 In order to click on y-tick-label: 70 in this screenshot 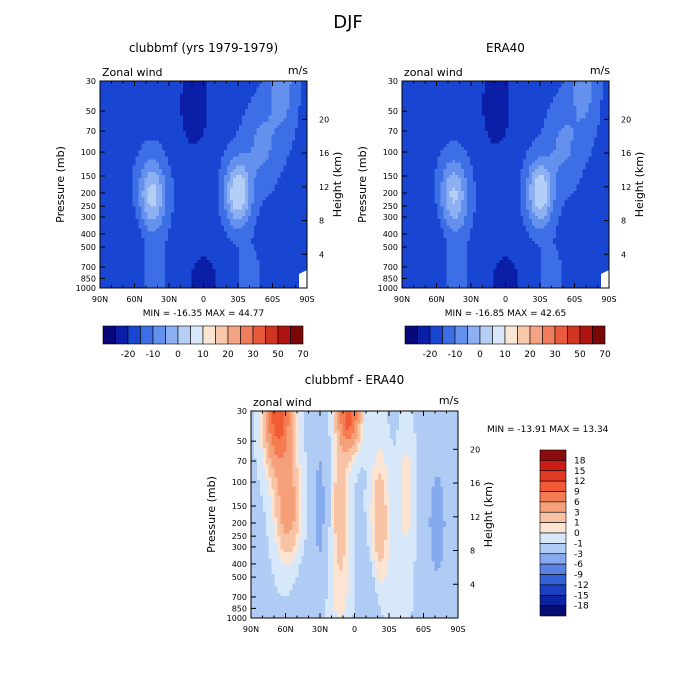, I will do `click(91, 131)`.